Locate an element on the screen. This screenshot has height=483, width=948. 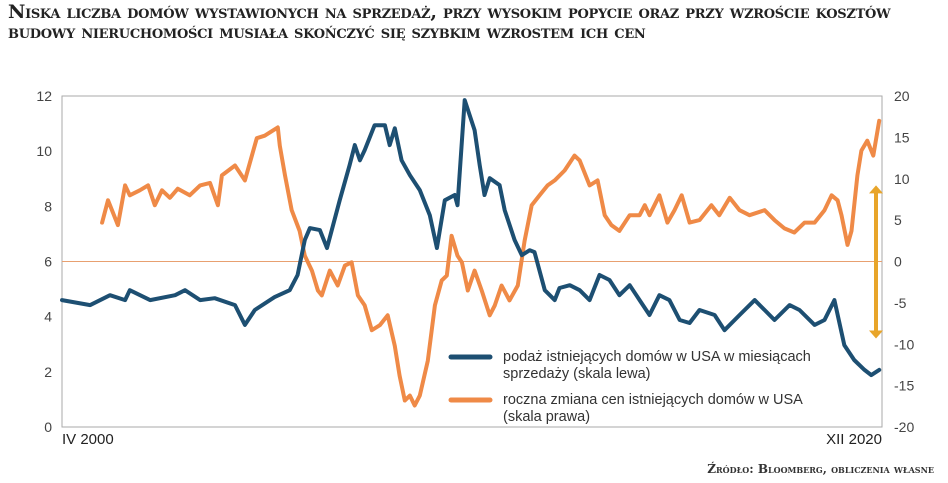
x-label-end: XII 2020 is located at coordinates (854, 439).